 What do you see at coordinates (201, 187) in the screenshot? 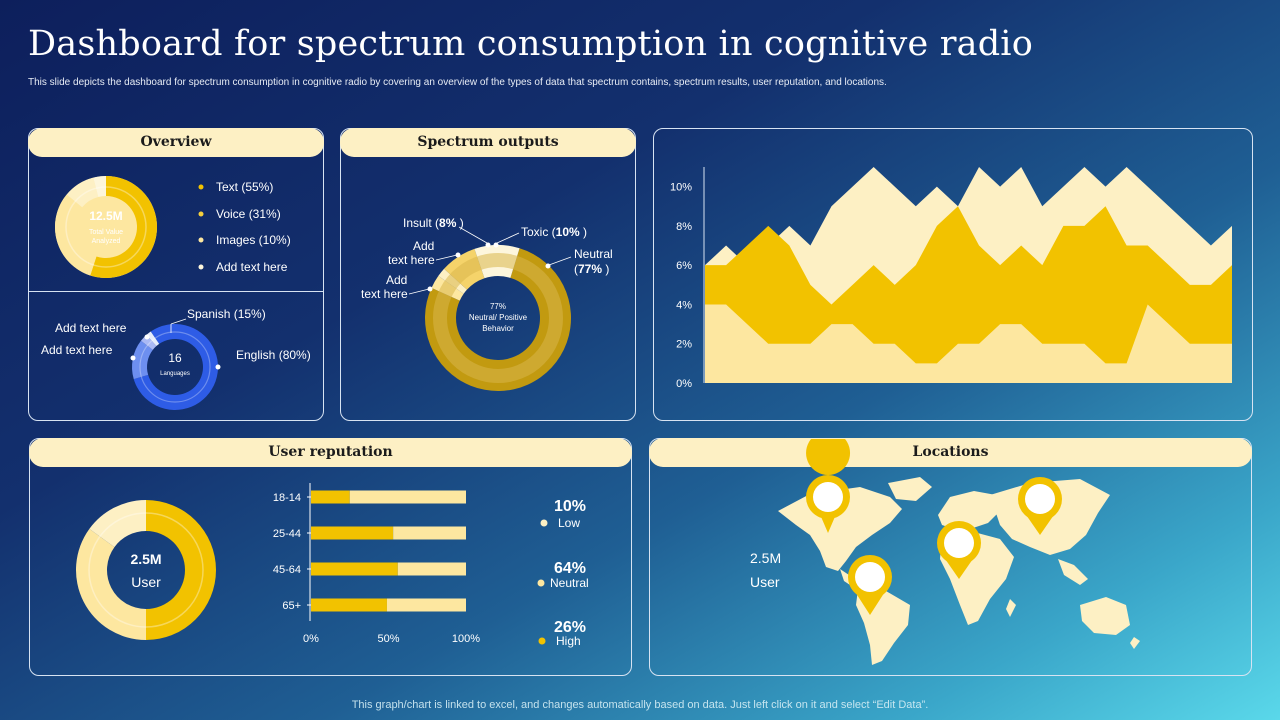
I see `legend-dot-text` at bounding box center [201, 187].